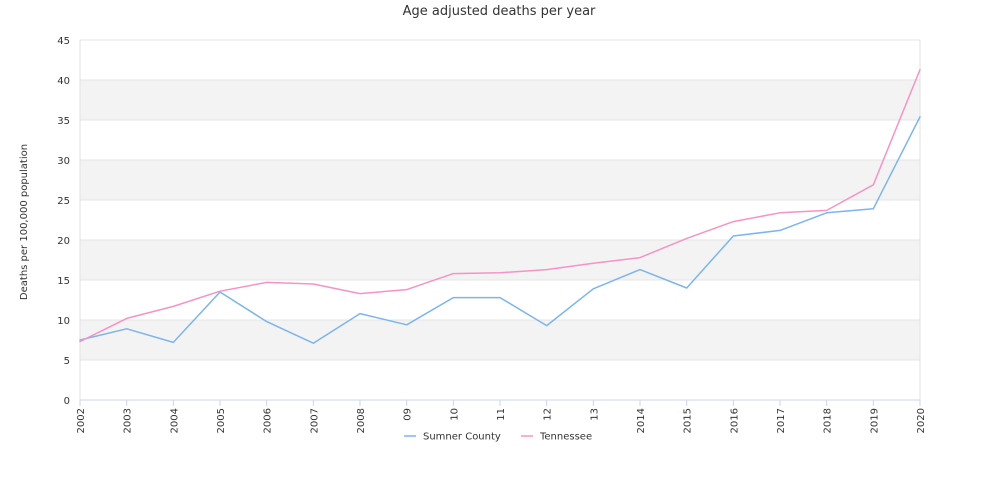 This screenshot has width=1000, height=500. What do you see at coordinates (63, 161) in the screenshot?
I see `y-tick-label: 30` at bounding box center [63, 161].